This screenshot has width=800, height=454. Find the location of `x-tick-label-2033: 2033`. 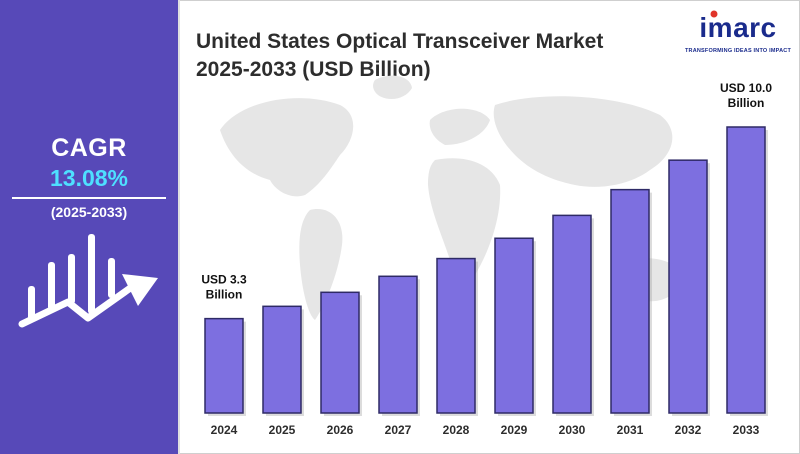

x-tick-label-2033: 2033 is located at coordinates (746, 430).